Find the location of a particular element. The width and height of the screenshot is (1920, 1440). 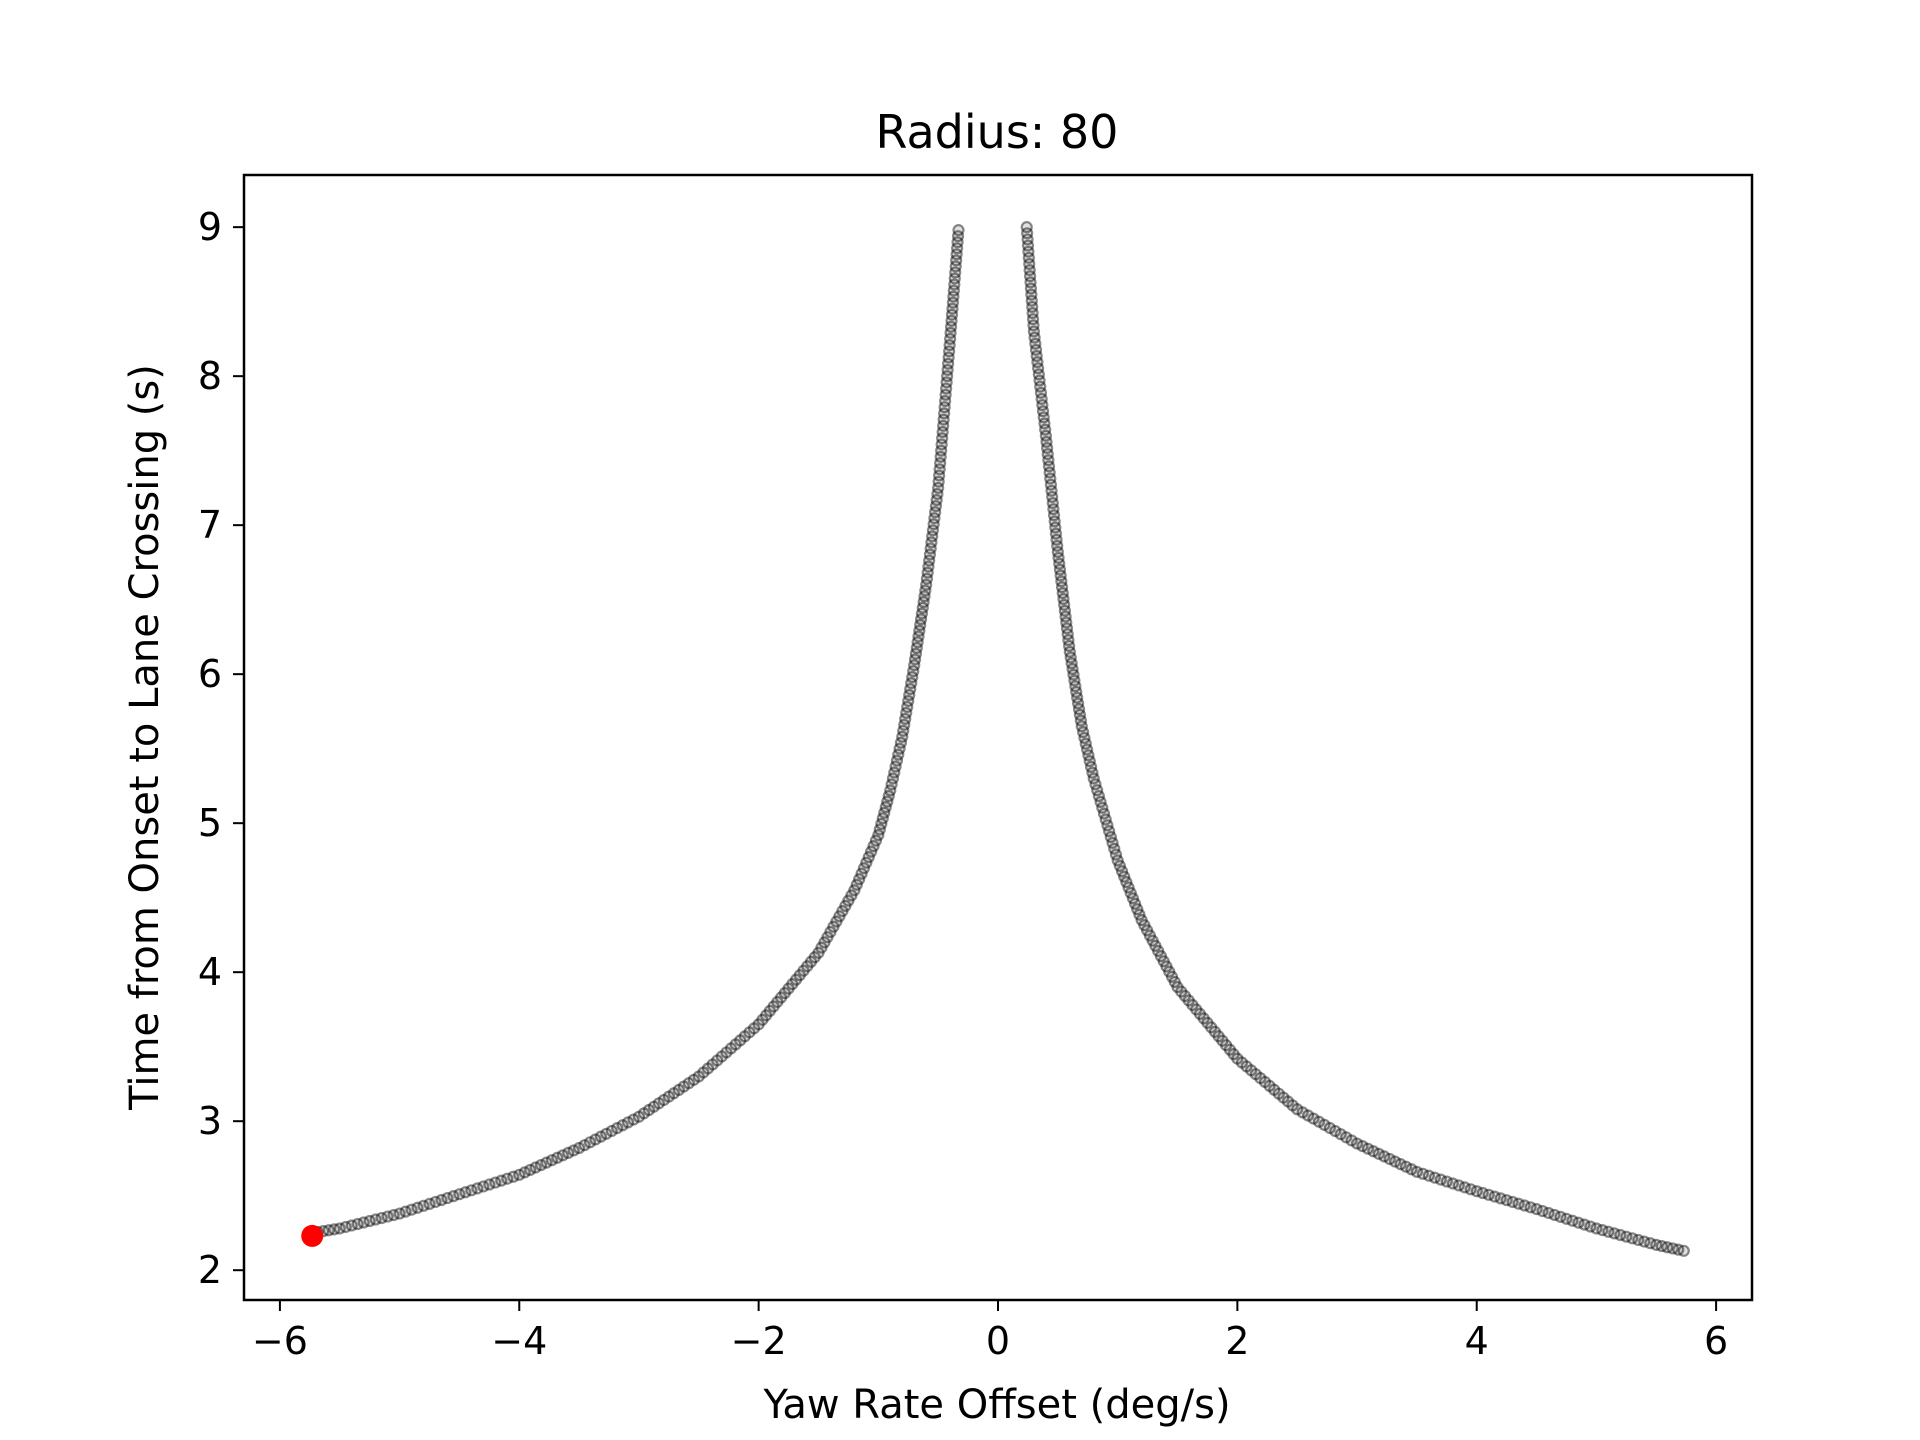

chart-title: Radius: 80 is located at coordinates (997, 132).